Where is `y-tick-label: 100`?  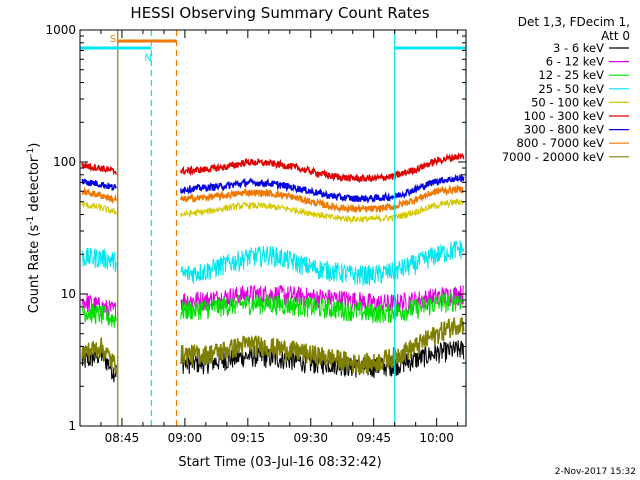
y-tick-label: 100 is located at coordinates (64, 162).